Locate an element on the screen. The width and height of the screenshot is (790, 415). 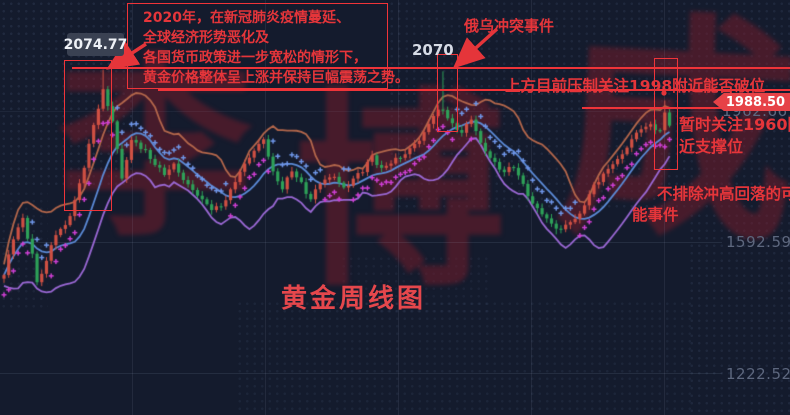
support-note-line2: 近支撑位 is located at coordinates (711, 146).